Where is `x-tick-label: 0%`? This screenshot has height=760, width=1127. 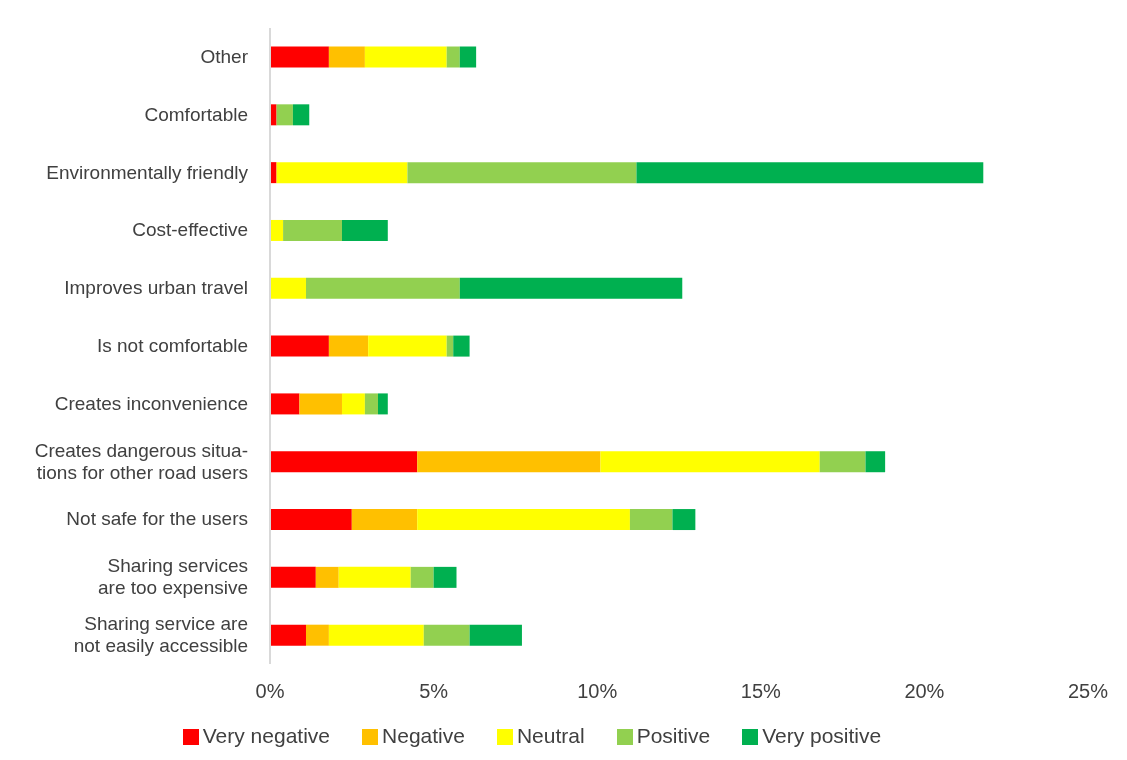
x-tick-label: 0% is located at coordinates (270, 691).